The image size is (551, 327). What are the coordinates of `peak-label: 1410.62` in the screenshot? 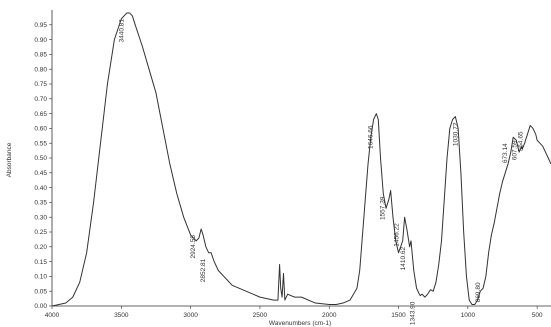 It's located at (403, 258).